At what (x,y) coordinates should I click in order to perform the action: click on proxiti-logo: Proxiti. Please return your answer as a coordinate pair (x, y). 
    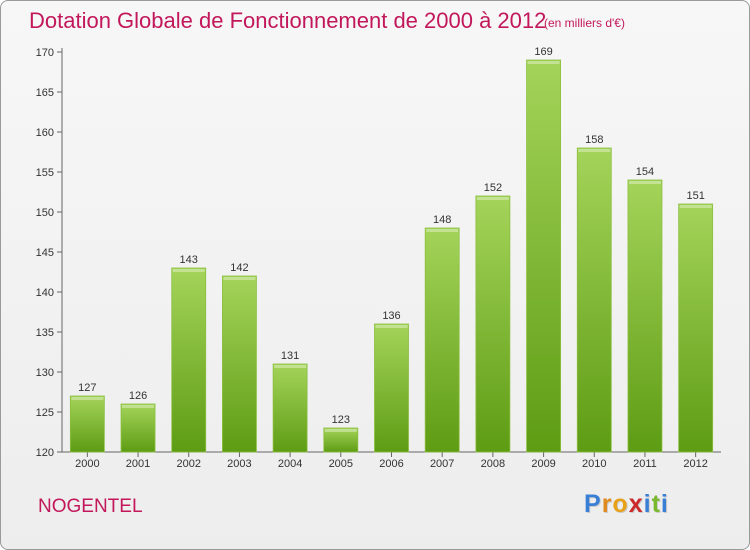
    Looking at the image, I should click on (626, 504).